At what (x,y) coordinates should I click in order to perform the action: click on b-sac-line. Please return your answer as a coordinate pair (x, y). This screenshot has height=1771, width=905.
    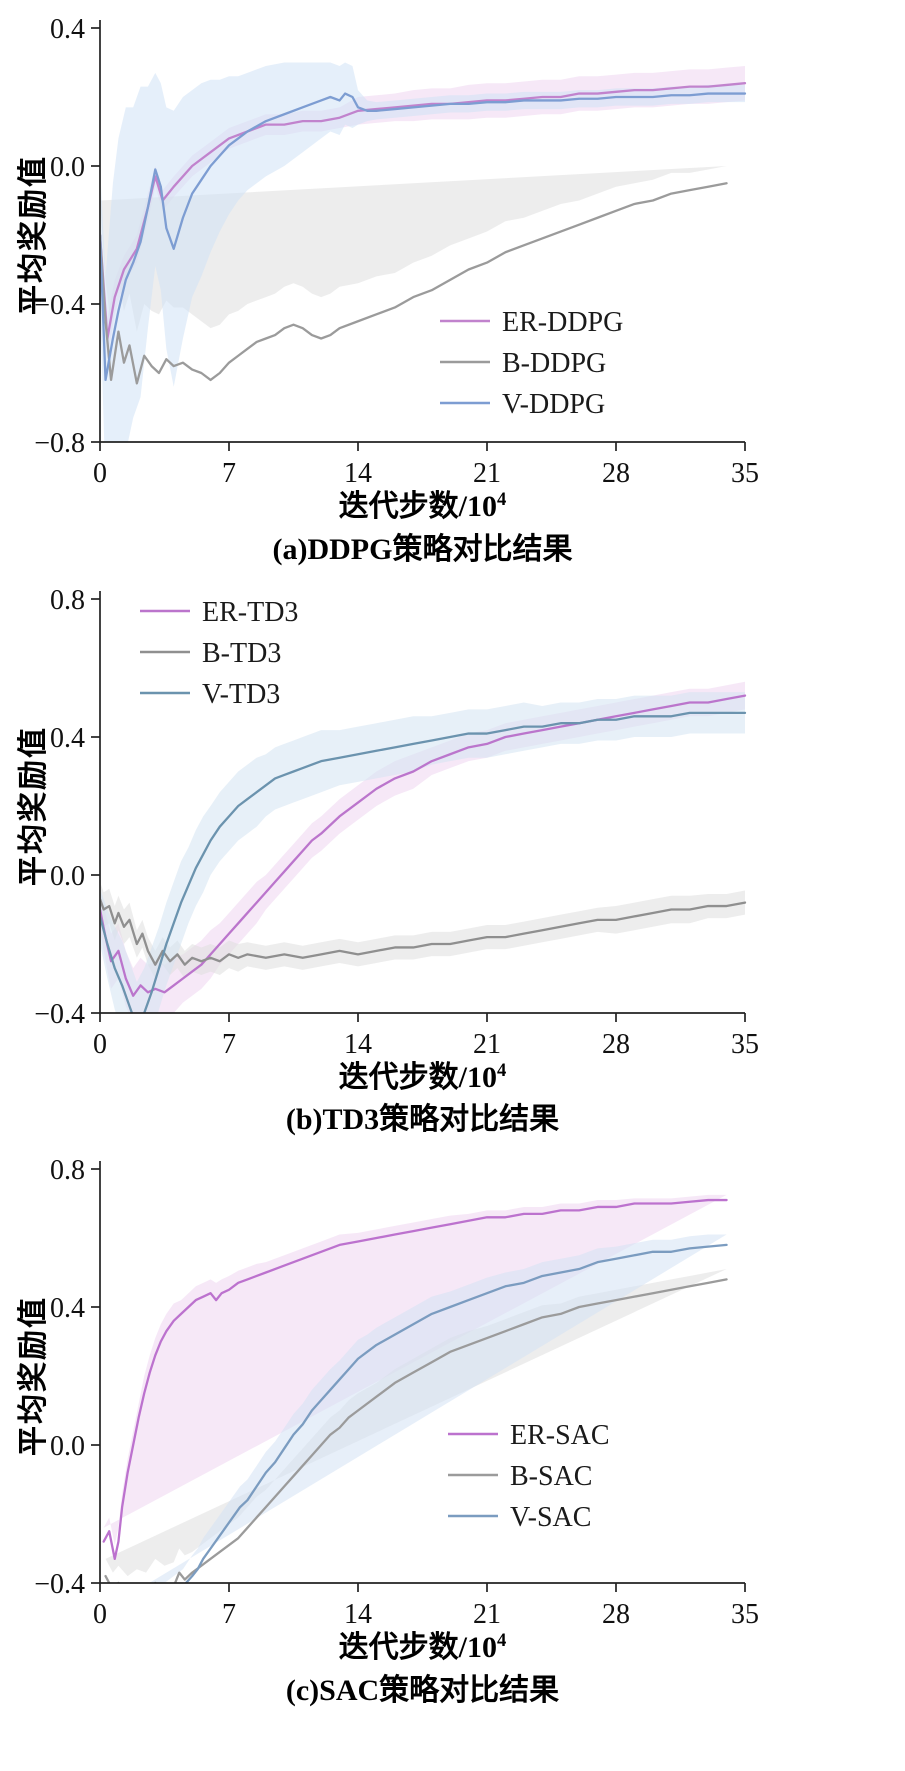
    Looking at the image, I should click on (416, 1430).